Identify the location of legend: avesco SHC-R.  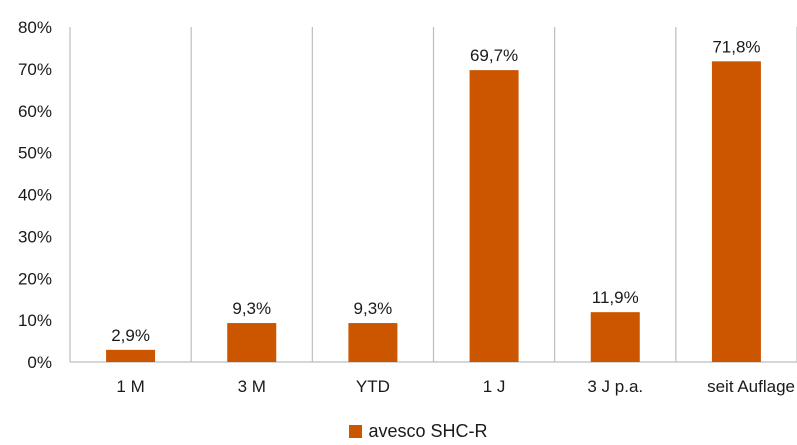
(398, 431).